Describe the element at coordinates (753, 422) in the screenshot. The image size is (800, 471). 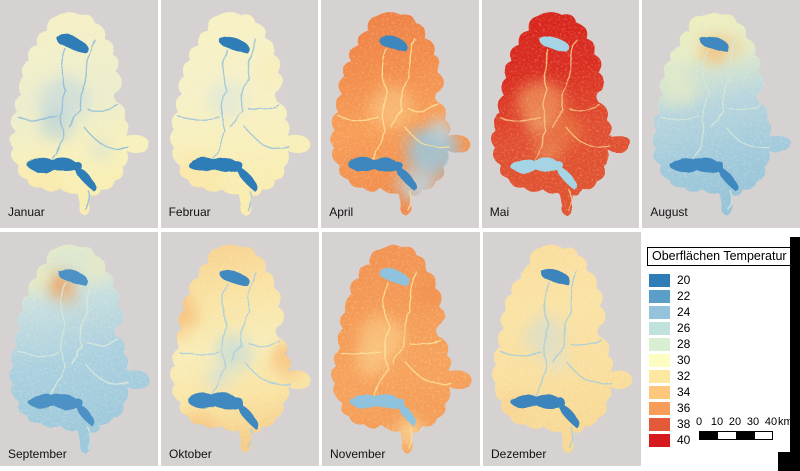
I see `scale-bar-tick: 30` at that location.